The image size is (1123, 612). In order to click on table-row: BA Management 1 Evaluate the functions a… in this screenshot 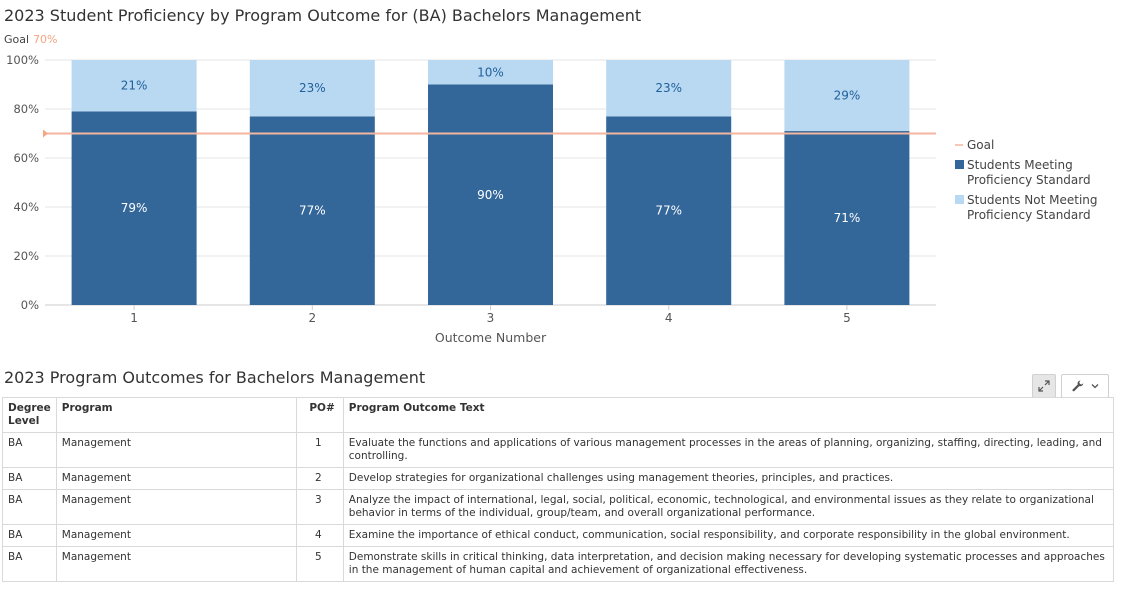, I will do `click(558, 450)`.